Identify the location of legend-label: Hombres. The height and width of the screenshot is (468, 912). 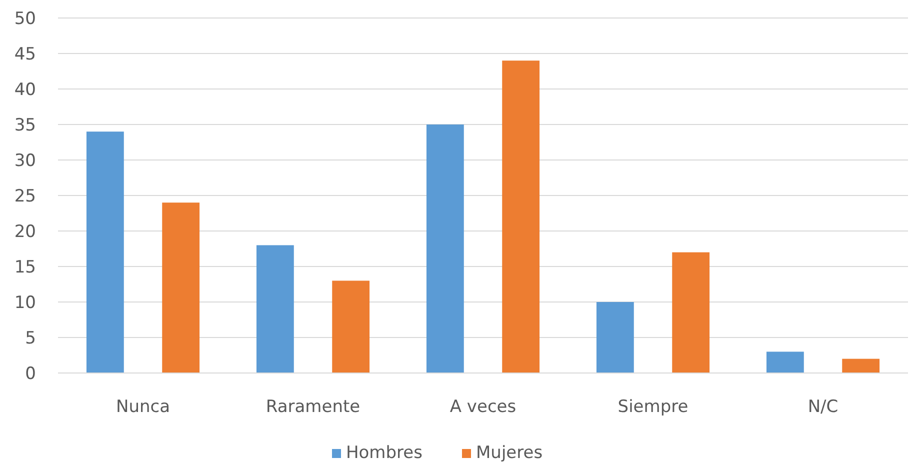
(384, 453).